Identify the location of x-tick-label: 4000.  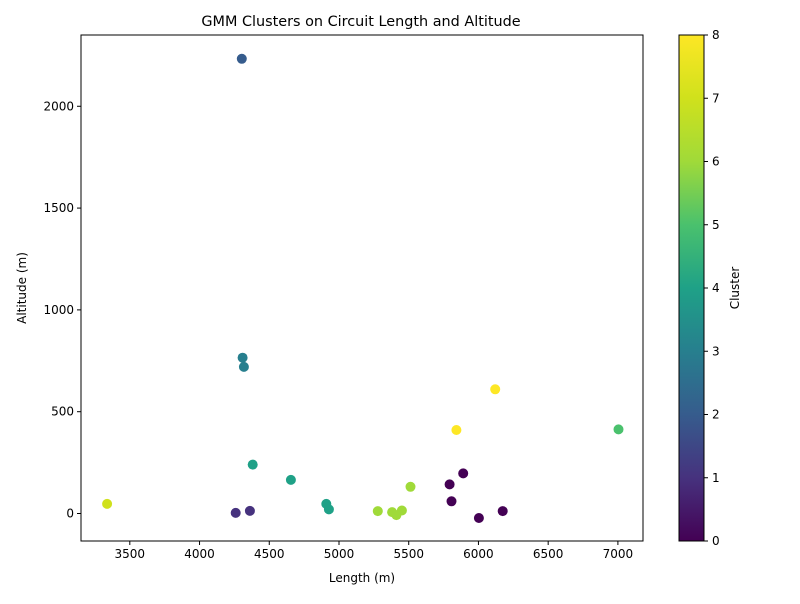
(199, 554).